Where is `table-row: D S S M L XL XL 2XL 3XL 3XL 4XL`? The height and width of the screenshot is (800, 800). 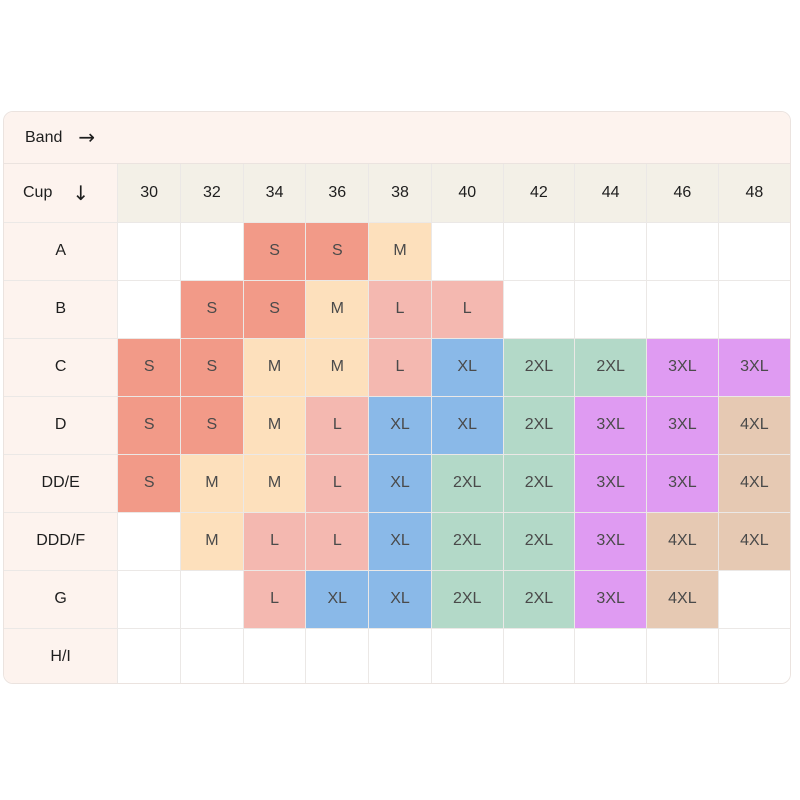
table-row: D S S M L XL XL 2XL 3XL 3XL 4XL is located at coordinates (397, 425).